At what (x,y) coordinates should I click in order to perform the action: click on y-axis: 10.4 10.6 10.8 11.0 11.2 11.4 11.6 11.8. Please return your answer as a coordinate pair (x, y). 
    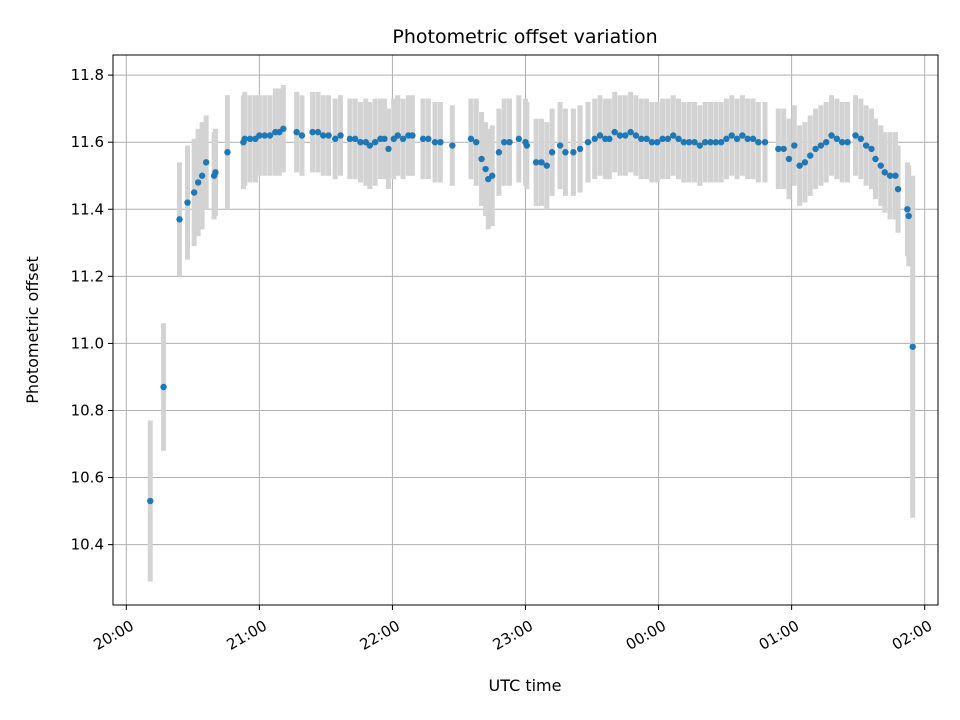
    Looking at the image, I should click on (92, 310).